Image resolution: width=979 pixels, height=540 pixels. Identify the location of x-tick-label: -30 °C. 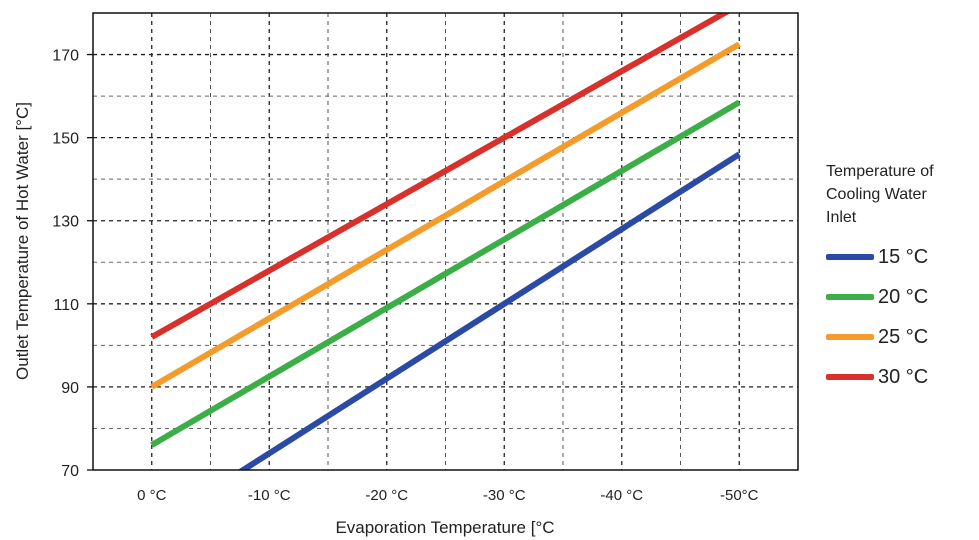
(504, 495).